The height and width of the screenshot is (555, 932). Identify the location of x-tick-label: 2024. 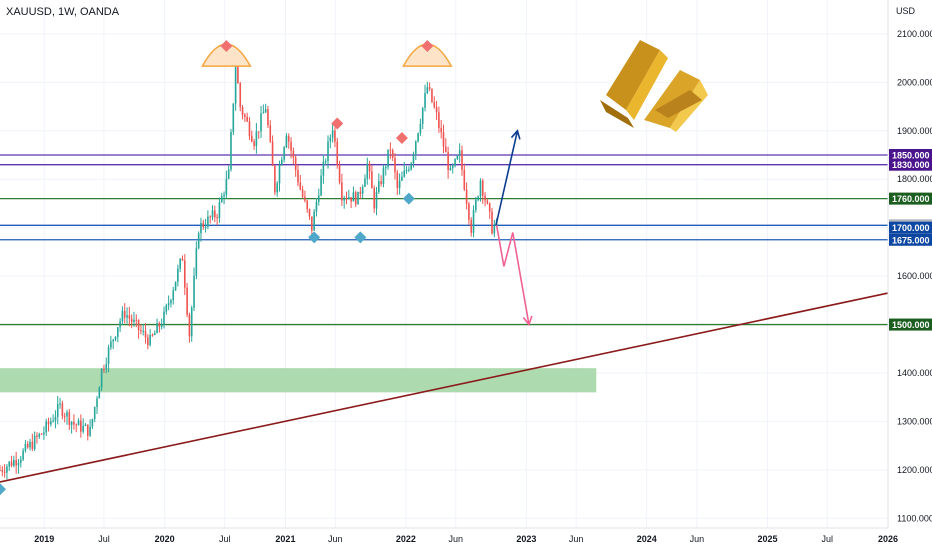
(647, 539).